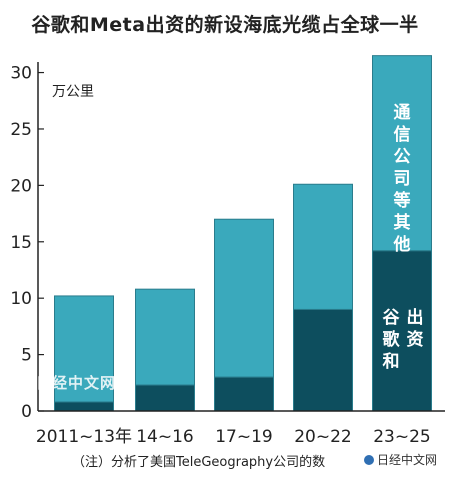  Describe the element at coordinates (402, 222) in the screenshot. I see `series-label-other-char: 其` at that location.